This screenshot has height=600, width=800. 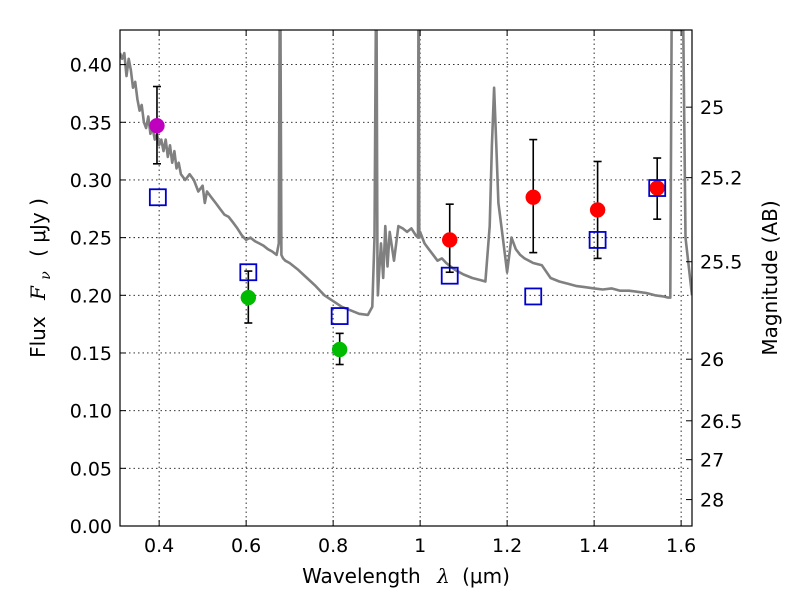 I want to click on y2-axis-title: Magnitude (AB), so click(x=770, y=277).